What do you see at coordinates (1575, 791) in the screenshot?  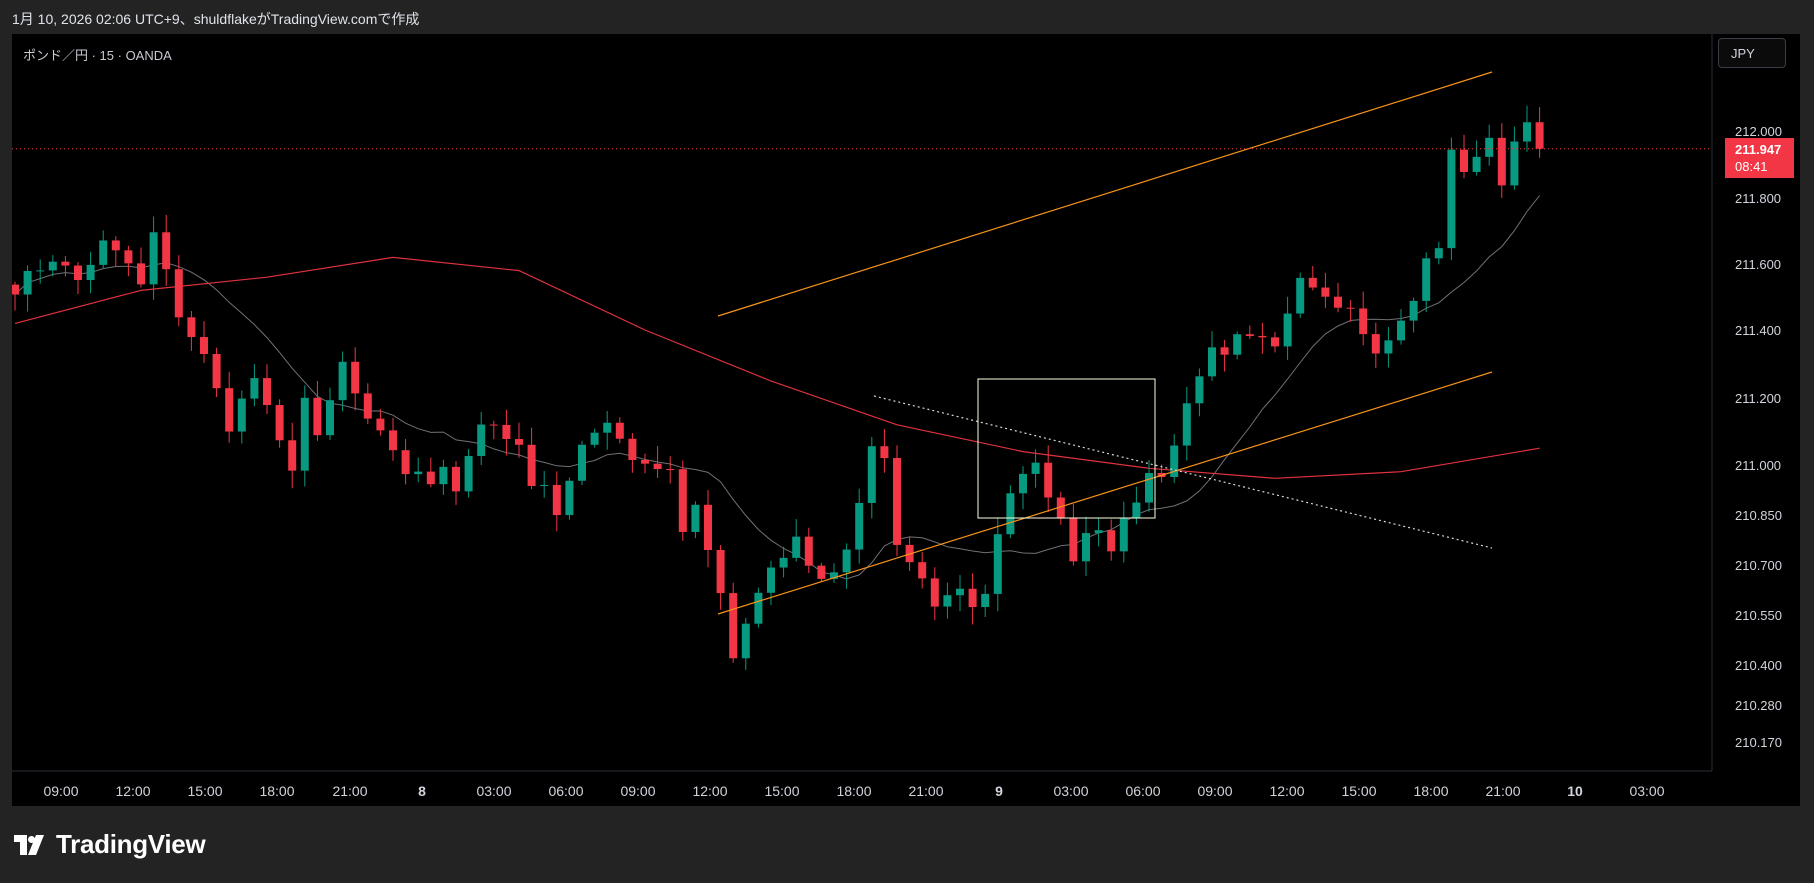 I see `x-tick-label: 10` at bounding box center [1575, 791].